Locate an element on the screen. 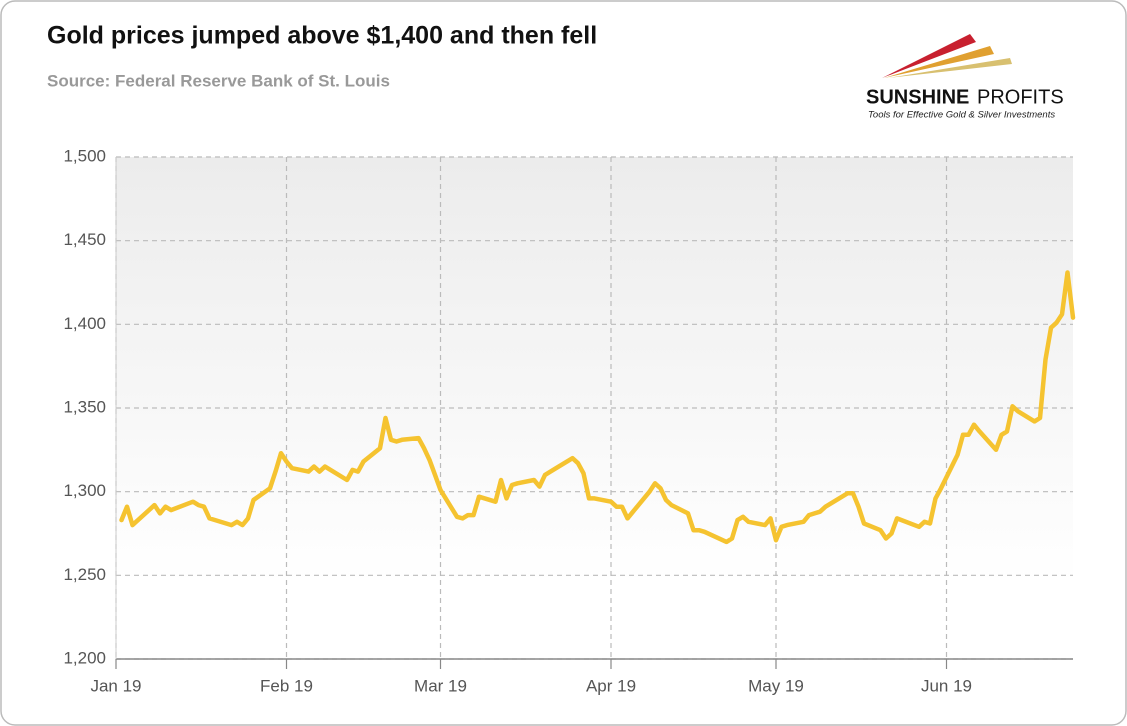 This screenshot has width=1127, height=726. x-tick-label: Mar 19 is located at coordinates (440, 685).